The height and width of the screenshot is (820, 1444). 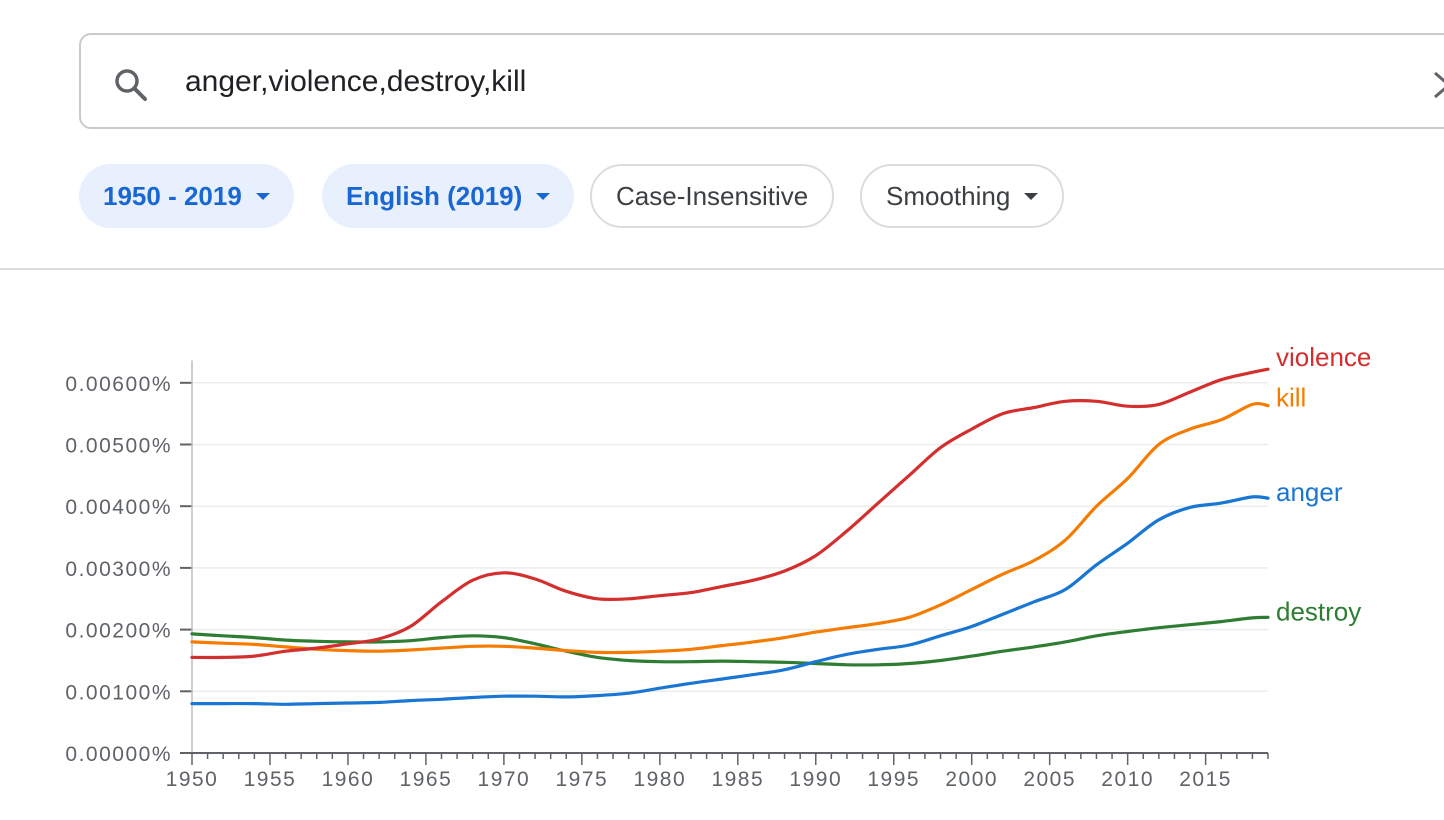 I want to click on series-label-kill: kill, so click(x=1291, y=398).